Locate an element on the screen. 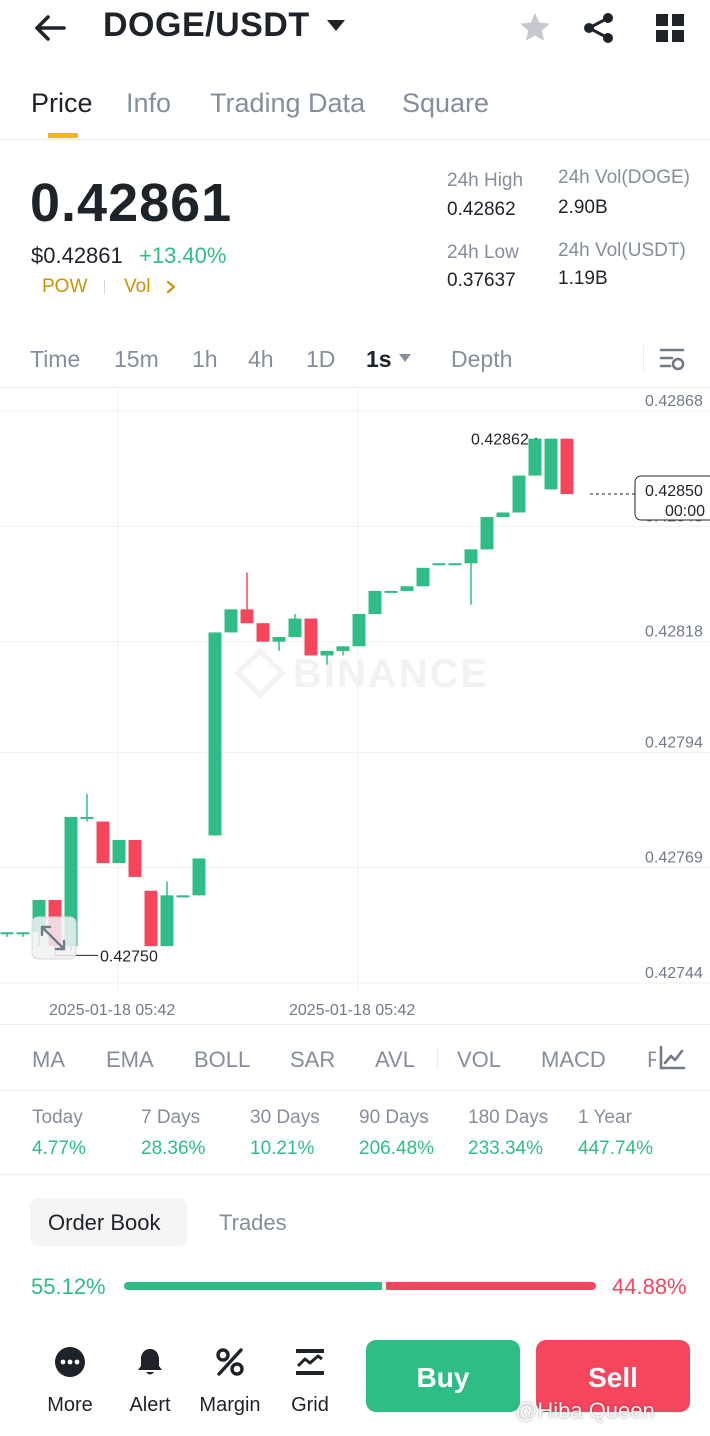  sell-button: Sell is located at coordinates (613, 1376).